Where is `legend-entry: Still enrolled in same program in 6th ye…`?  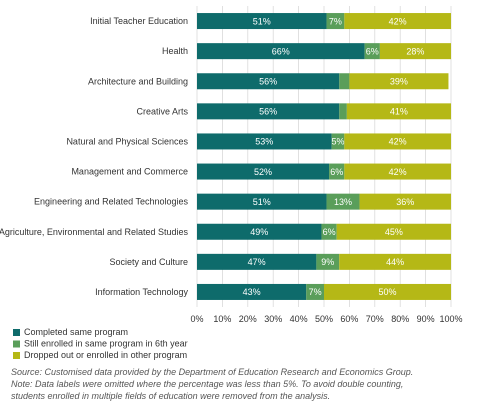 legend-entry: Still enrolled in same program in 6th ye… is located at coordinates (106, 344).